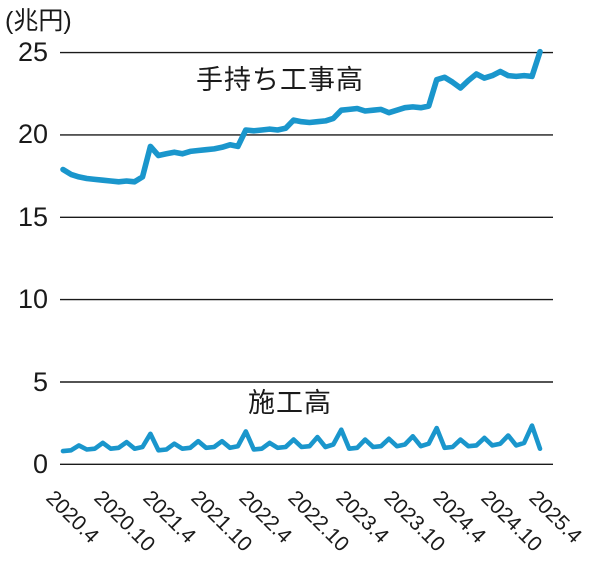  Describe the element at coordinates (32, 299) in the screenshot. I see `y-tick-label-10: 10` at that location.